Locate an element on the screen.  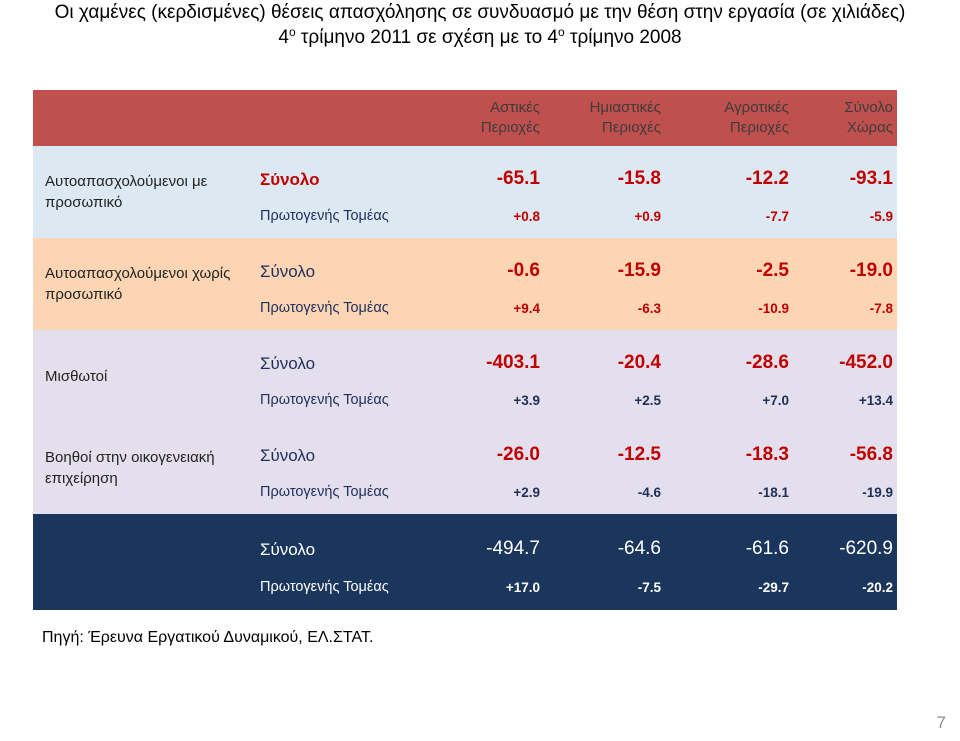
value-cell: -18.1 is located at coordinates (729, 492).